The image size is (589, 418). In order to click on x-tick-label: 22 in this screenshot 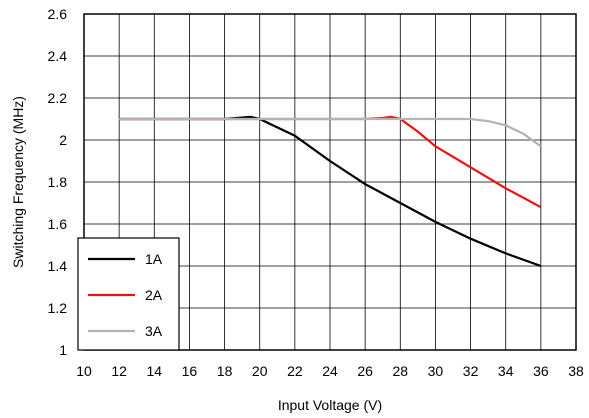, I will do `click(295, 371)`.